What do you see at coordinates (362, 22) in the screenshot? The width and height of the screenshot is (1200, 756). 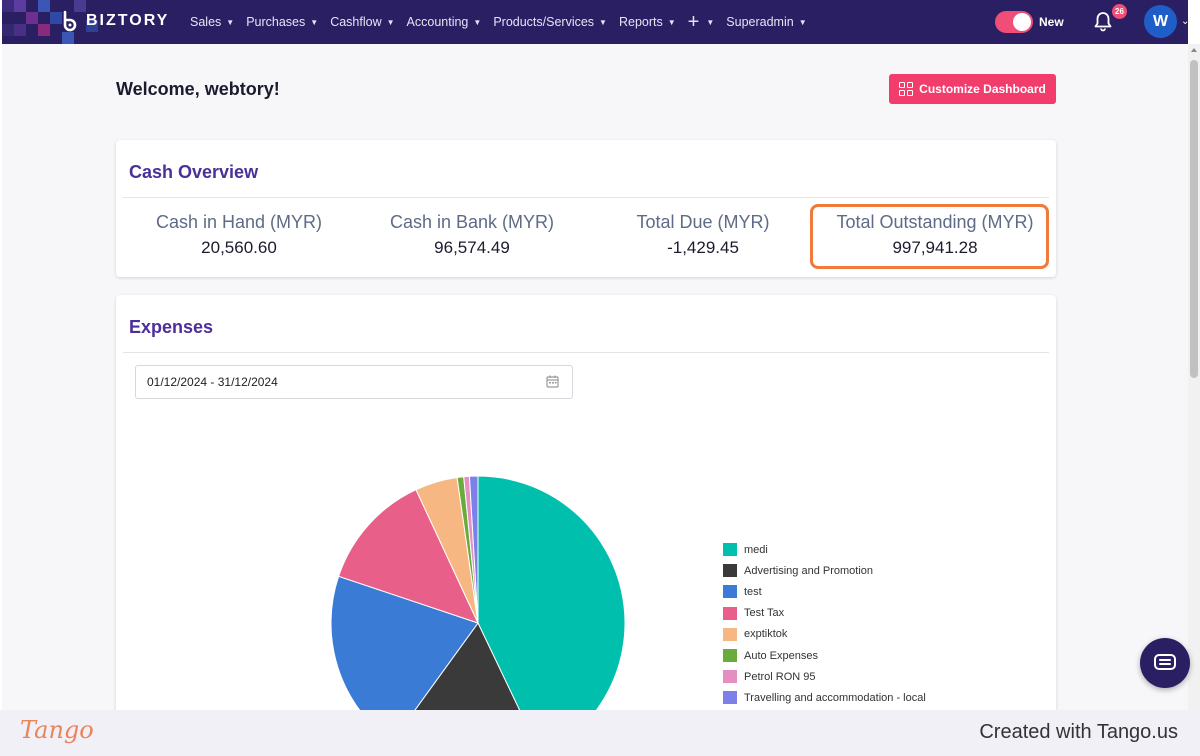 I see `nav-cashflow: Cashflow ▼` at bounding box center [362, 22].